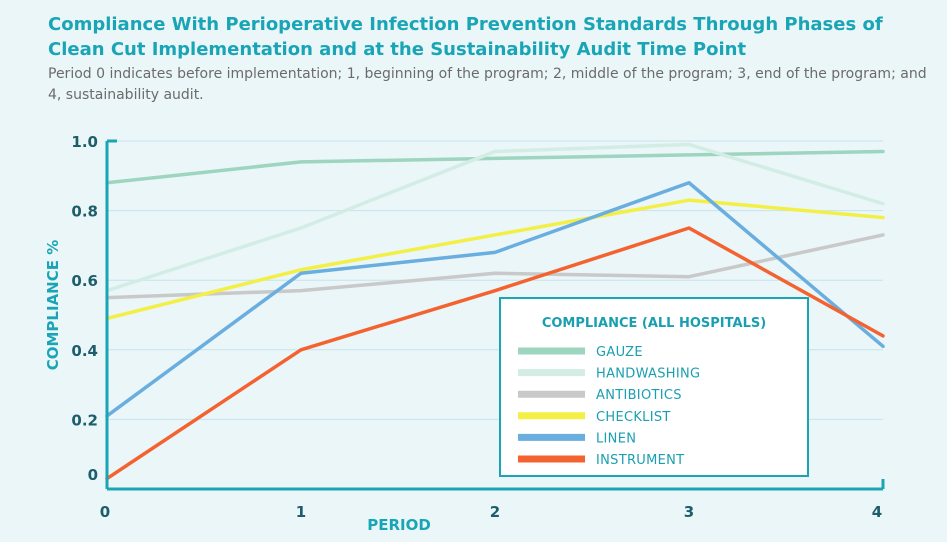 The height and width of the screenshot is (542, 947). What do you see at coordinates (84, 351) in the screenshot?
I see `y-tick-label-2: 0.4` at bounding box center [84, 351].